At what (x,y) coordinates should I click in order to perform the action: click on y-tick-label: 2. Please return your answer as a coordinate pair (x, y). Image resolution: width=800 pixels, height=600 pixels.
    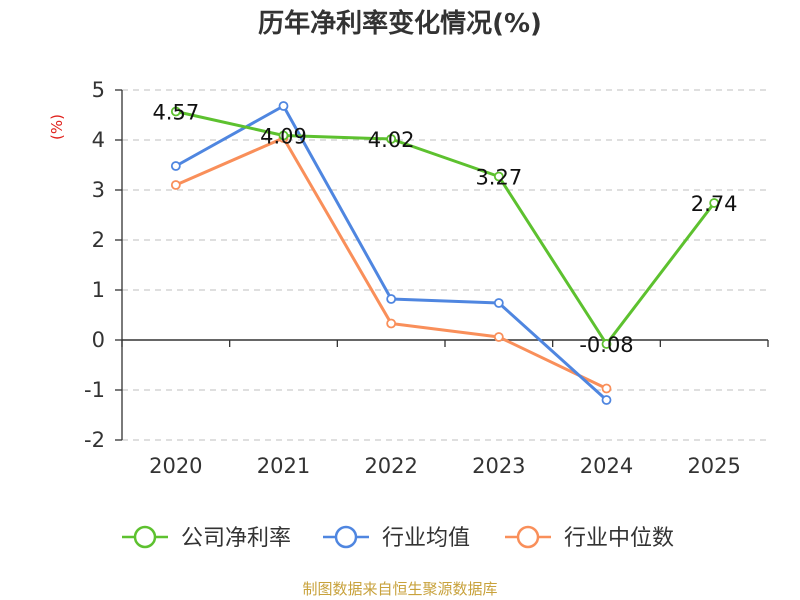
    Looking at the image, I should click on (98, 240).